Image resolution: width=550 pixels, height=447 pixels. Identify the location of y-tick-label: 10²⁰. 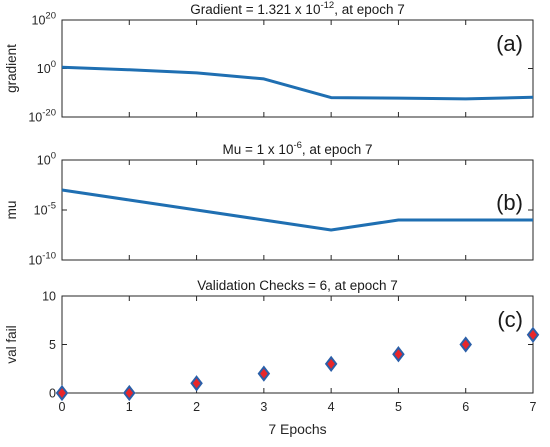
(44, 19).